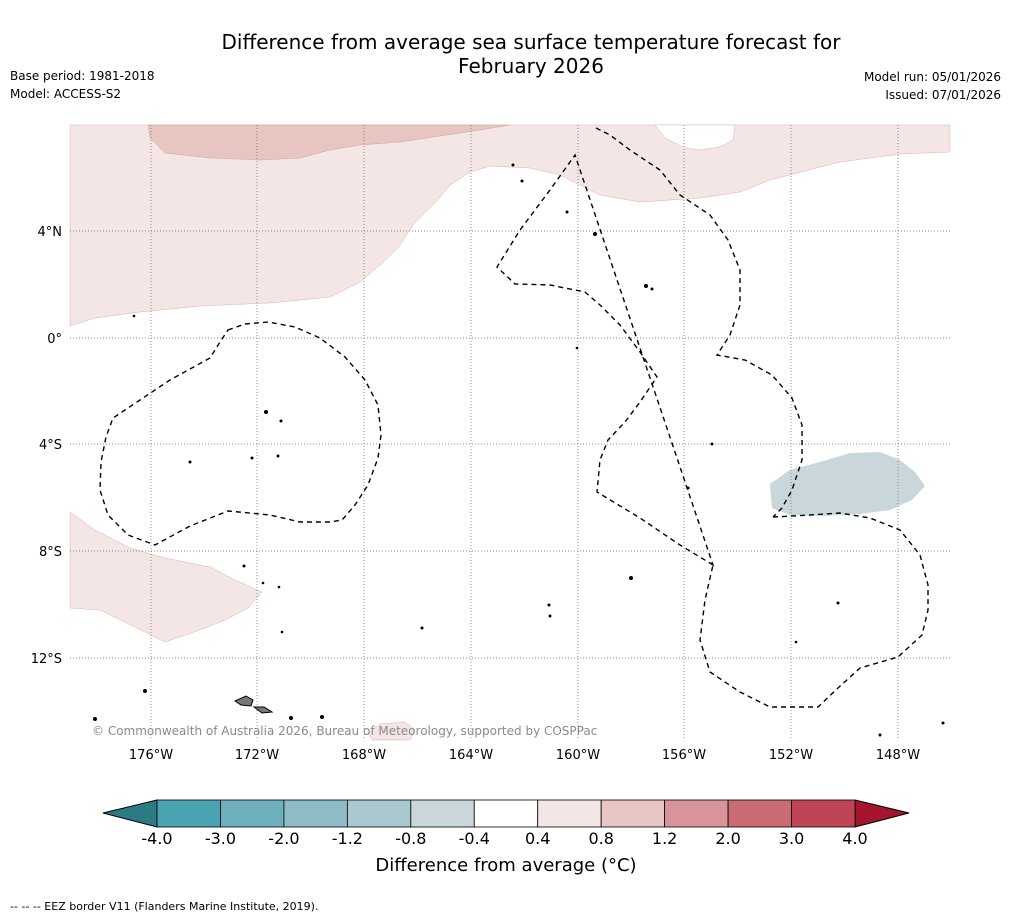 The height and width of the screenshot is (919, 1011). Describe the element at coordinates (166, 577) in the screenshot. I see `warm-anomaly-region-southwest` at that location.